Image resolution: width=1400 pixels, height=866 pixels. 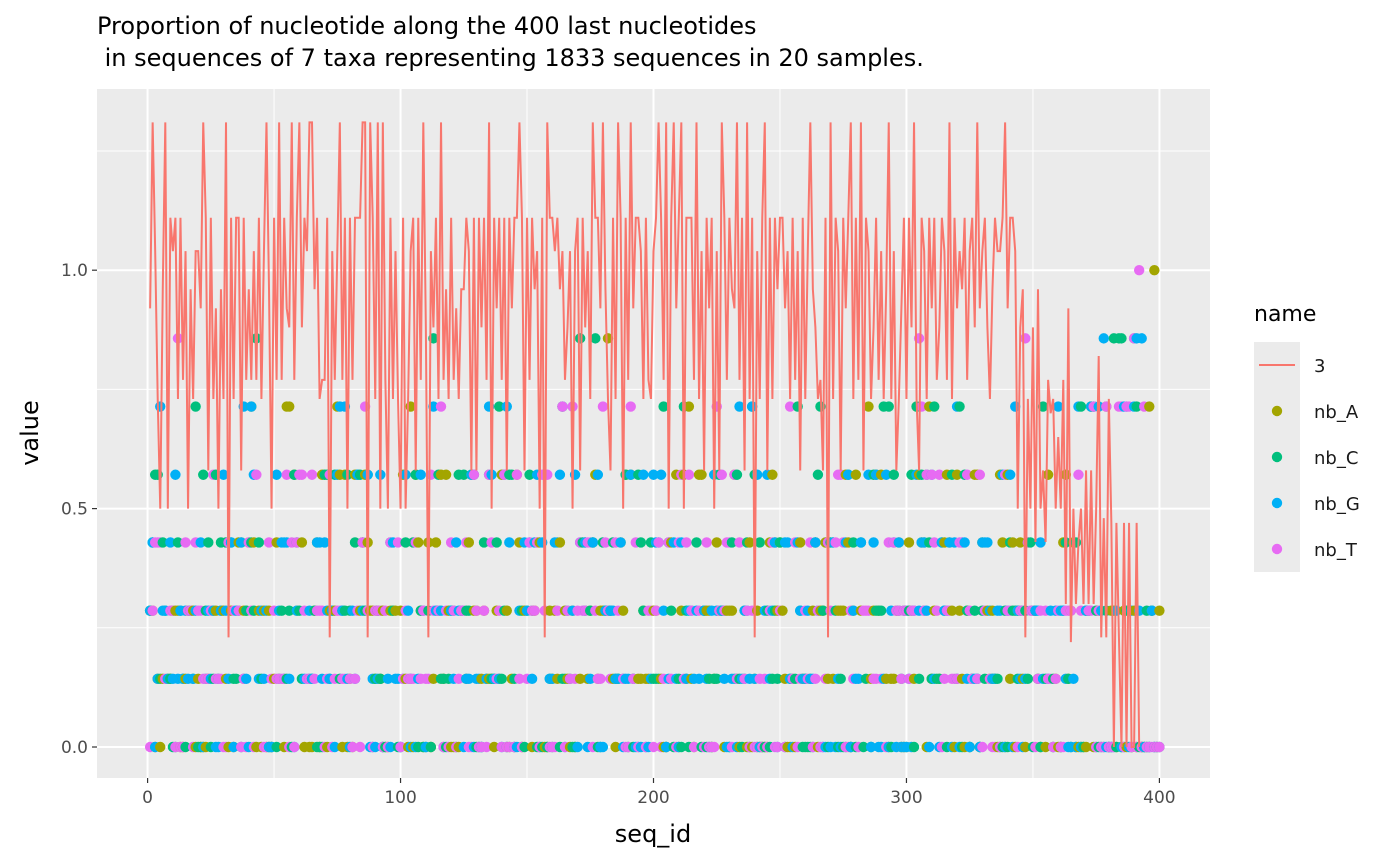 I want to click on legend-label: nb_T, so click(x=1336, y=550).